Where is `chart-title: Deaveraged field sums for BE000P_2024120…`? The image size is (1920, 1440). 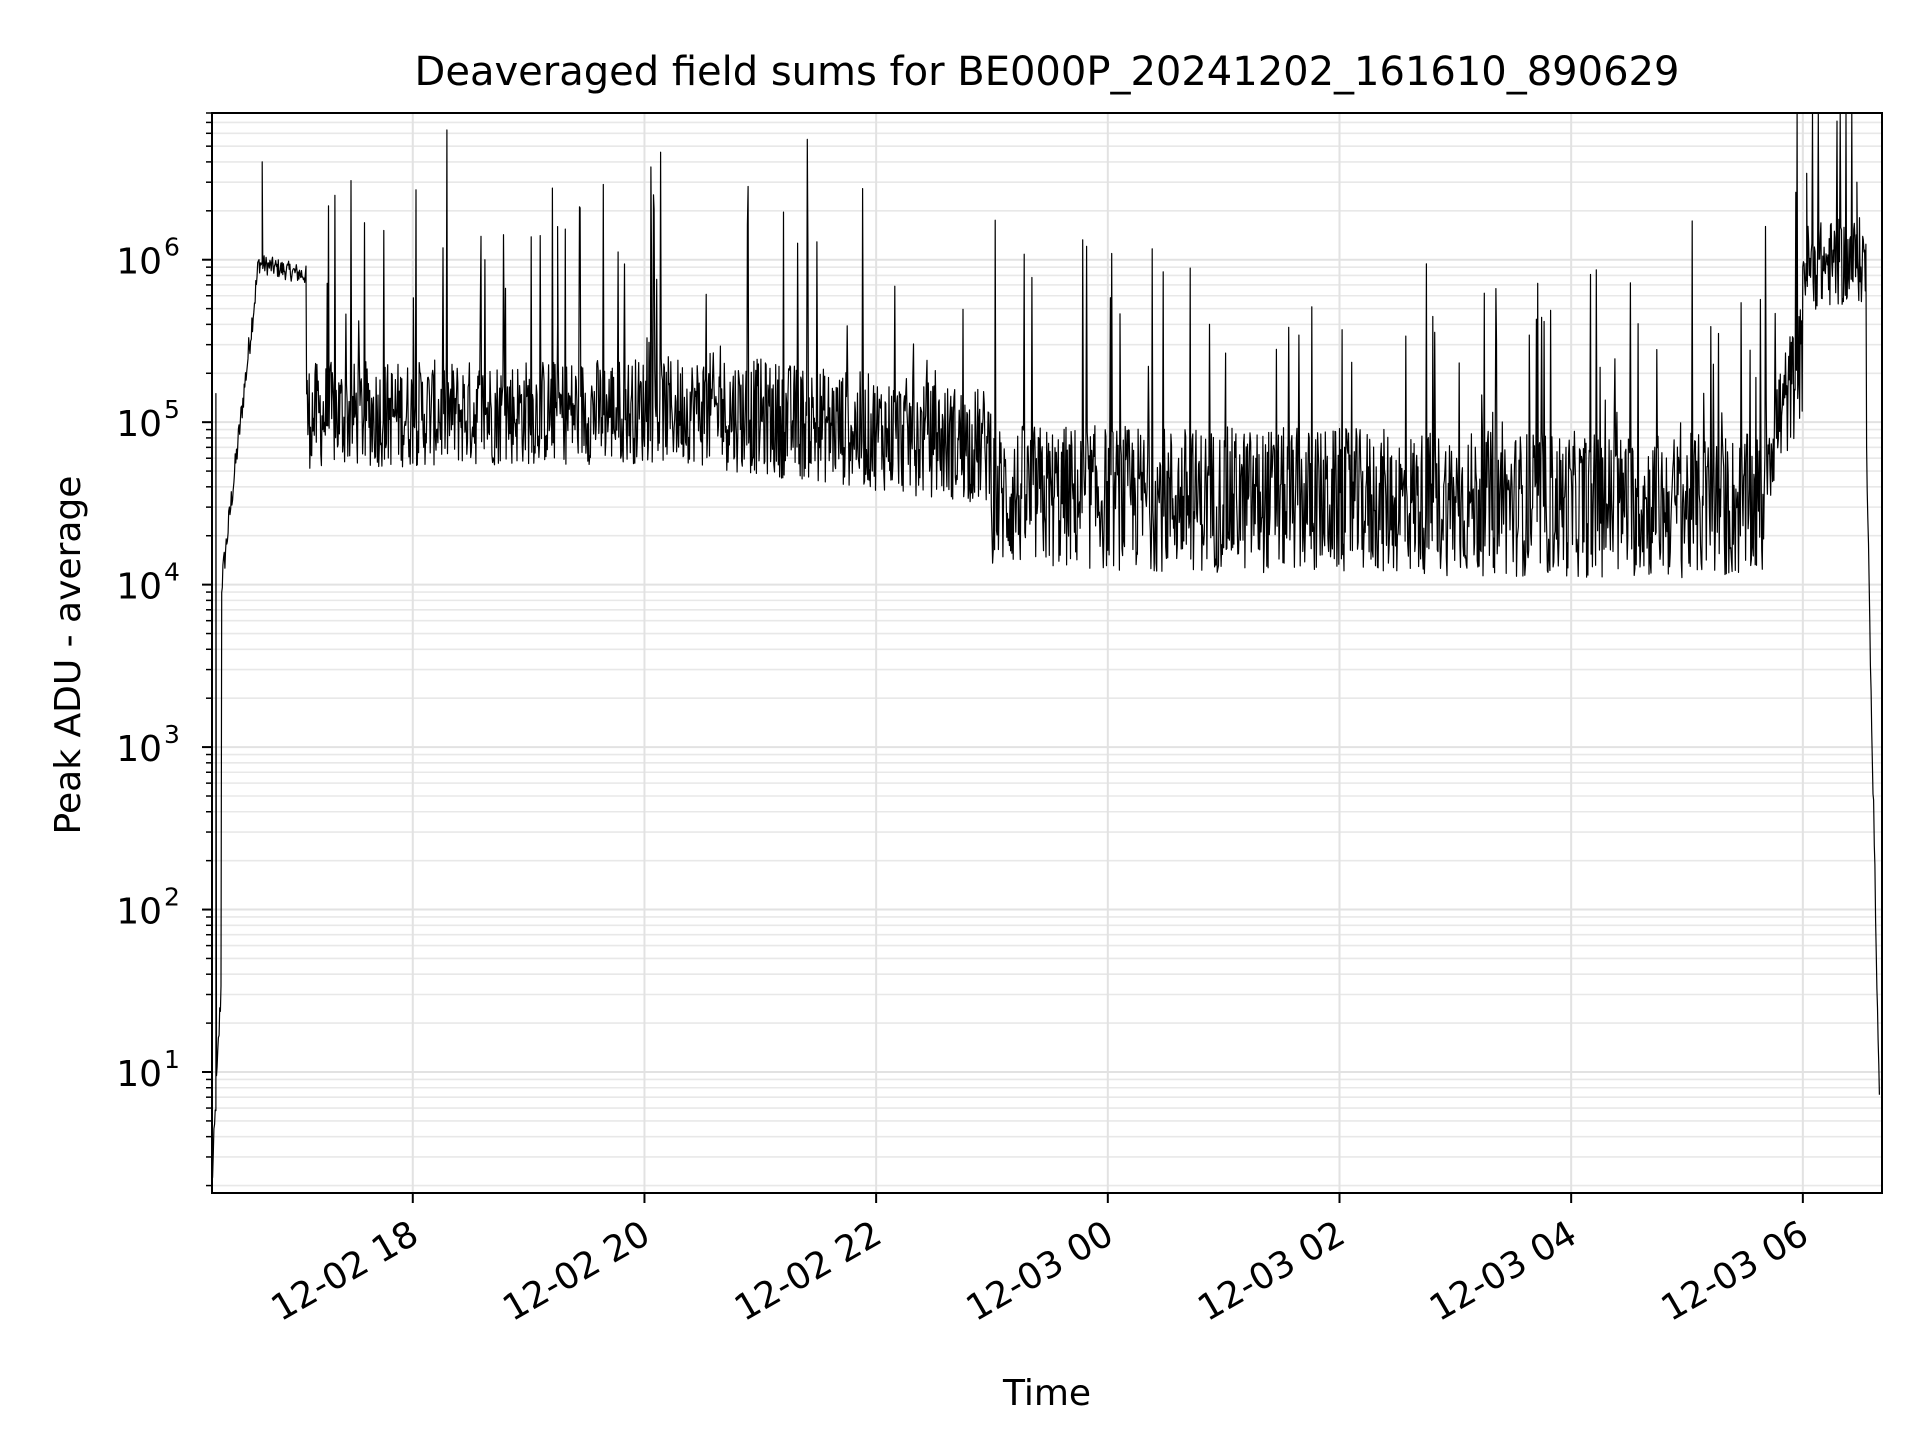 chart-title: Deaveraged field sums for BE000P_2024120… is located at coordinates (1047, 72).